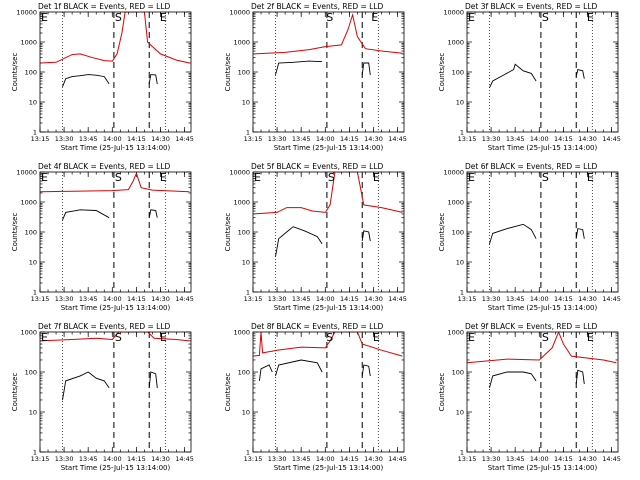 The width and height of the screenshot is (640, 480). I want to click on panel-title: Det 3f BLACK = Events, RED = LLD, so click(531, 6).